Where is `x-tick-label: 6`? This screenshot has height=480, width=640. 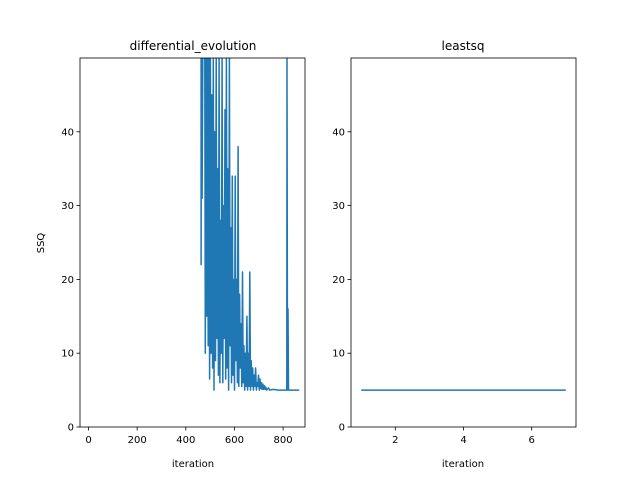 x-tick-label: 6 is located at coordinates (531, 440).